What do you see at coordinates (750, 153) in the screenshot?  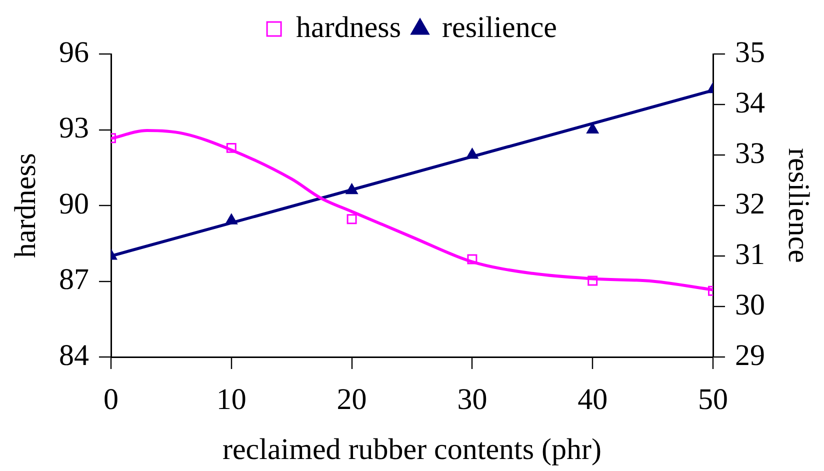 I see `y2-tick-label: 33` at bounding box center [750, 153].